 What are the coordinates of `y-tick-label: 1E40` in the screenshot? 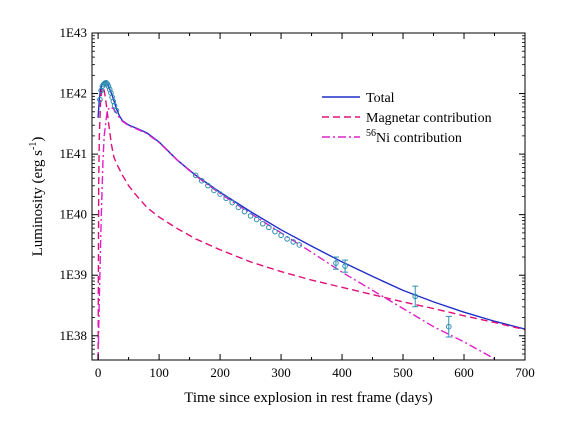 It's located at (73, 214).